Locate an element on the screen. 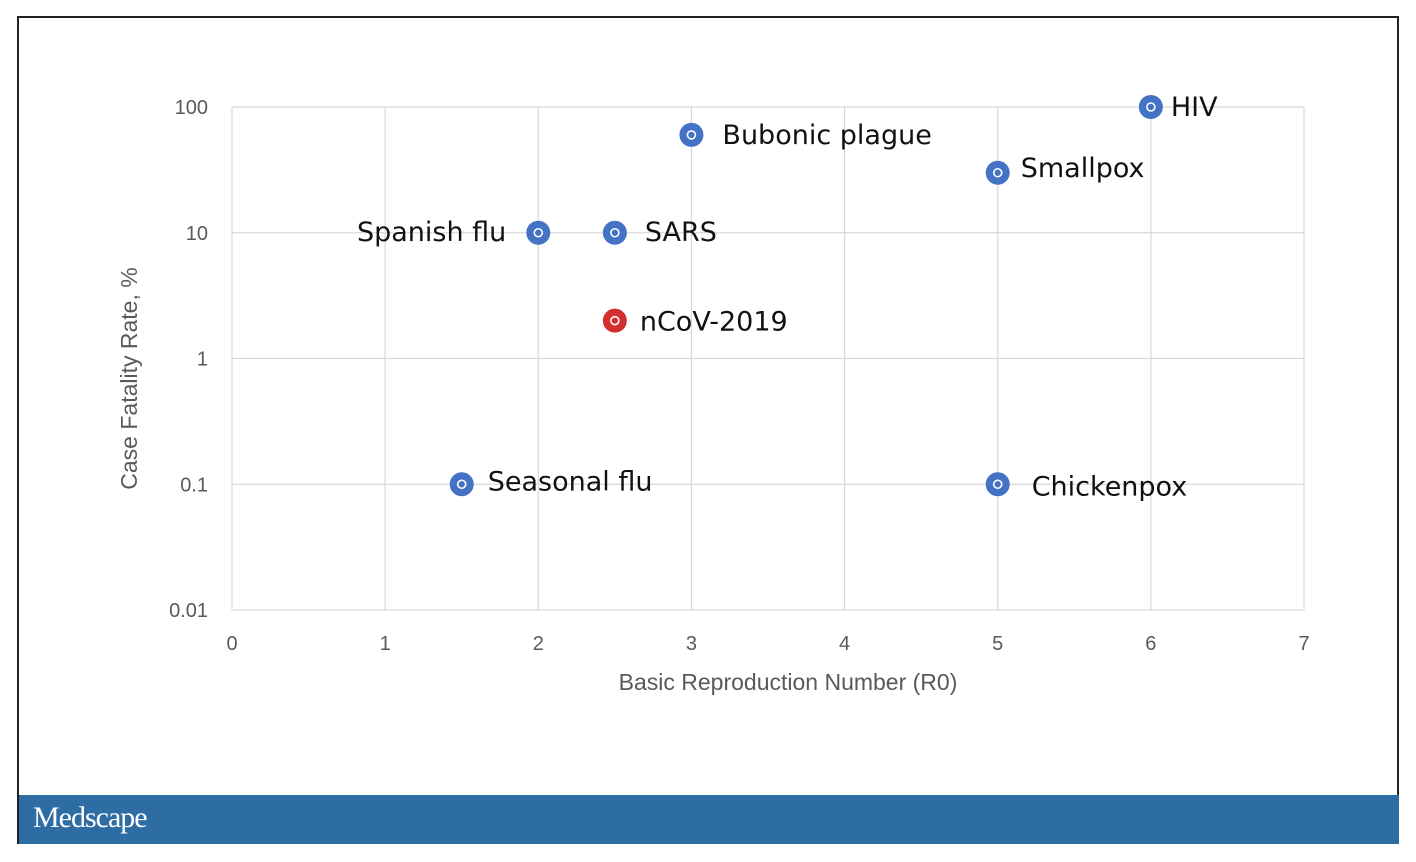 The height and width of the screenshot is (862, 1416). data-point: Seasonal flu is located at coordinates (551, 481).